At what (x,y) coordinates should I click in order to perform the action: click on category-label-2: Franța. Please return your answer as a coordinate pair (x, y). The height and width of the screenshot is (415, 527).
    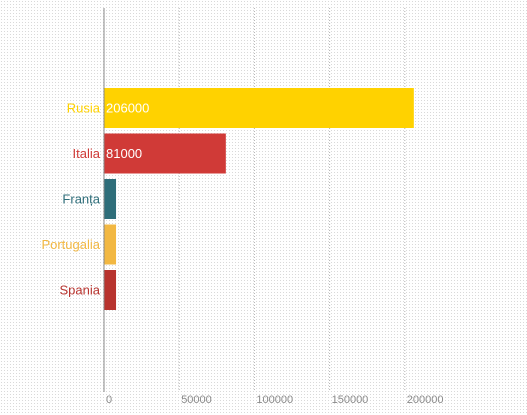
    Looking at the image, I should click on (81, 199).